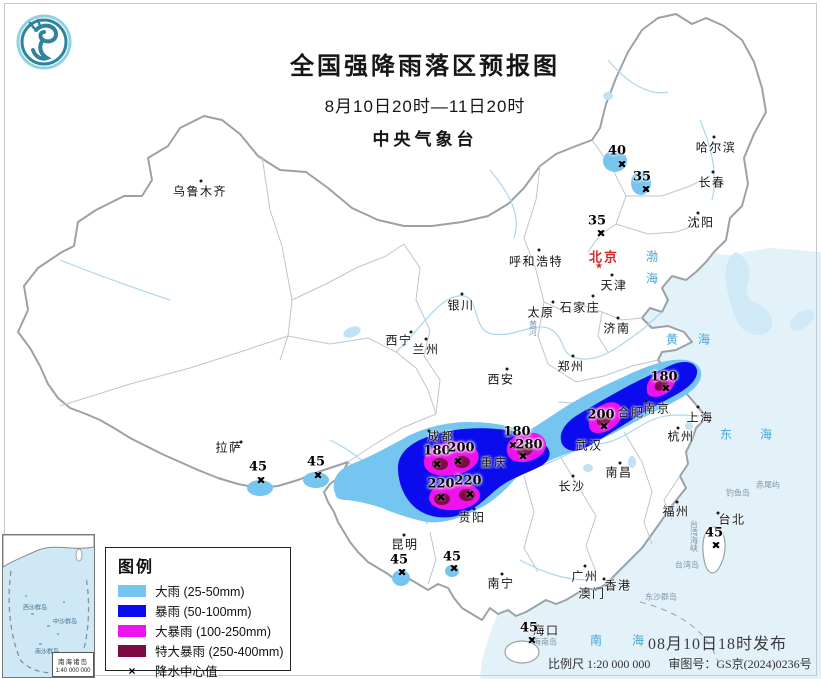 The width and height of the screenshot is (821, 679). I want to click on japan-island, so click(802, 320).